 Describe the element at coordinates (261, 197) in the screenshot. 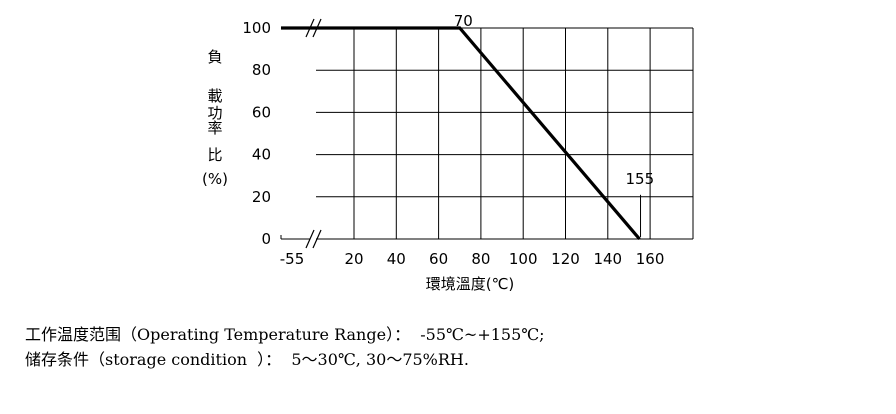

I see `y-tick-label: 20` at that location.